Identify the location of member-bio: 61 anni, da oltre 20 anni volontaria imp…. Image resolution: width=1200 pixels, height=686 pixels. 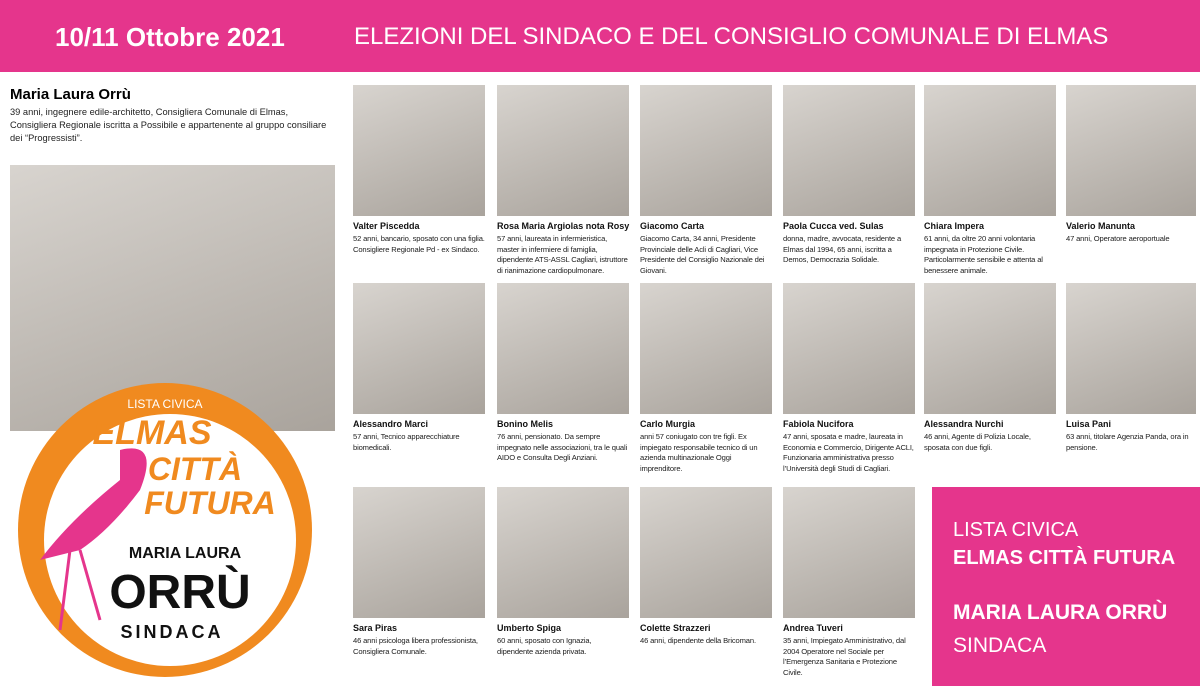
(983, 254).